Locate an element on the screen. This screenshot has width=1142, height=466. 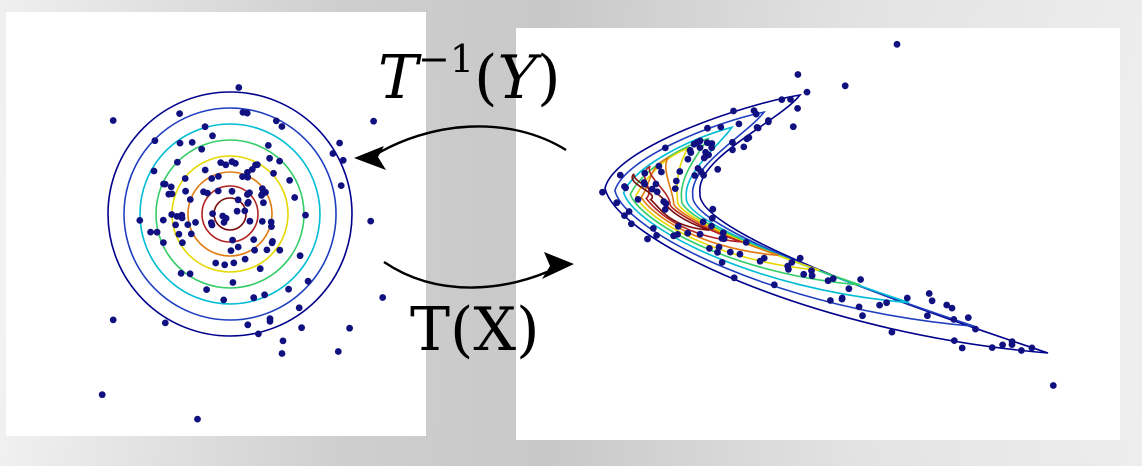
gaussian-contours is located at coordinates (230, 214).